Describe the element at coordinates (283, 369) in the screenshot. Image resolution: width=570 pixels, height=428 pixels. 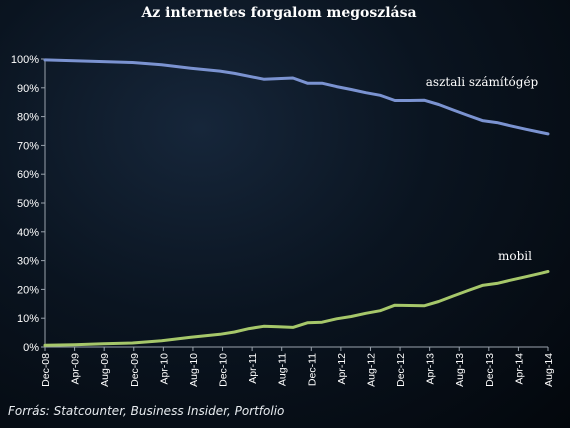
I see `x-tick-label: Aug-11` at that location.